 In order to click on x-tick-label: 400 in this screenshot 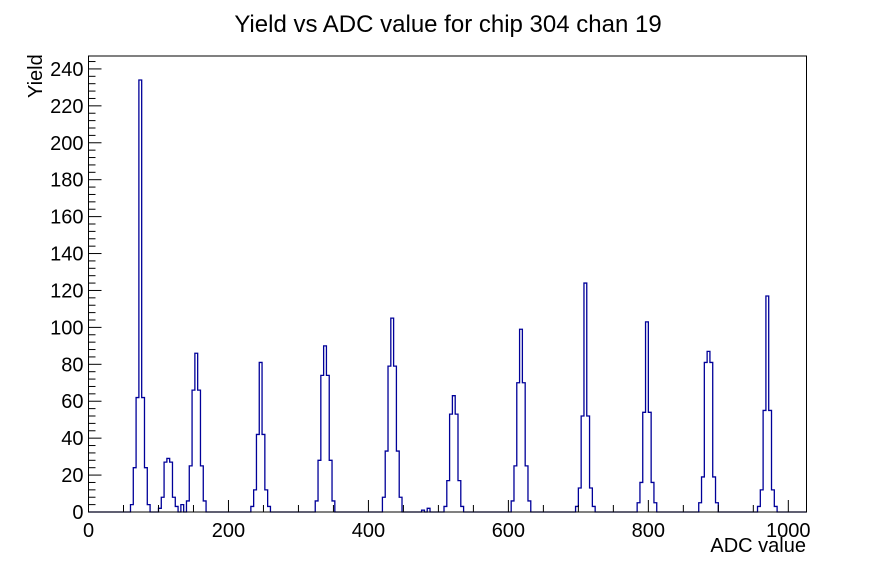, I will do `click(368, 531)`.